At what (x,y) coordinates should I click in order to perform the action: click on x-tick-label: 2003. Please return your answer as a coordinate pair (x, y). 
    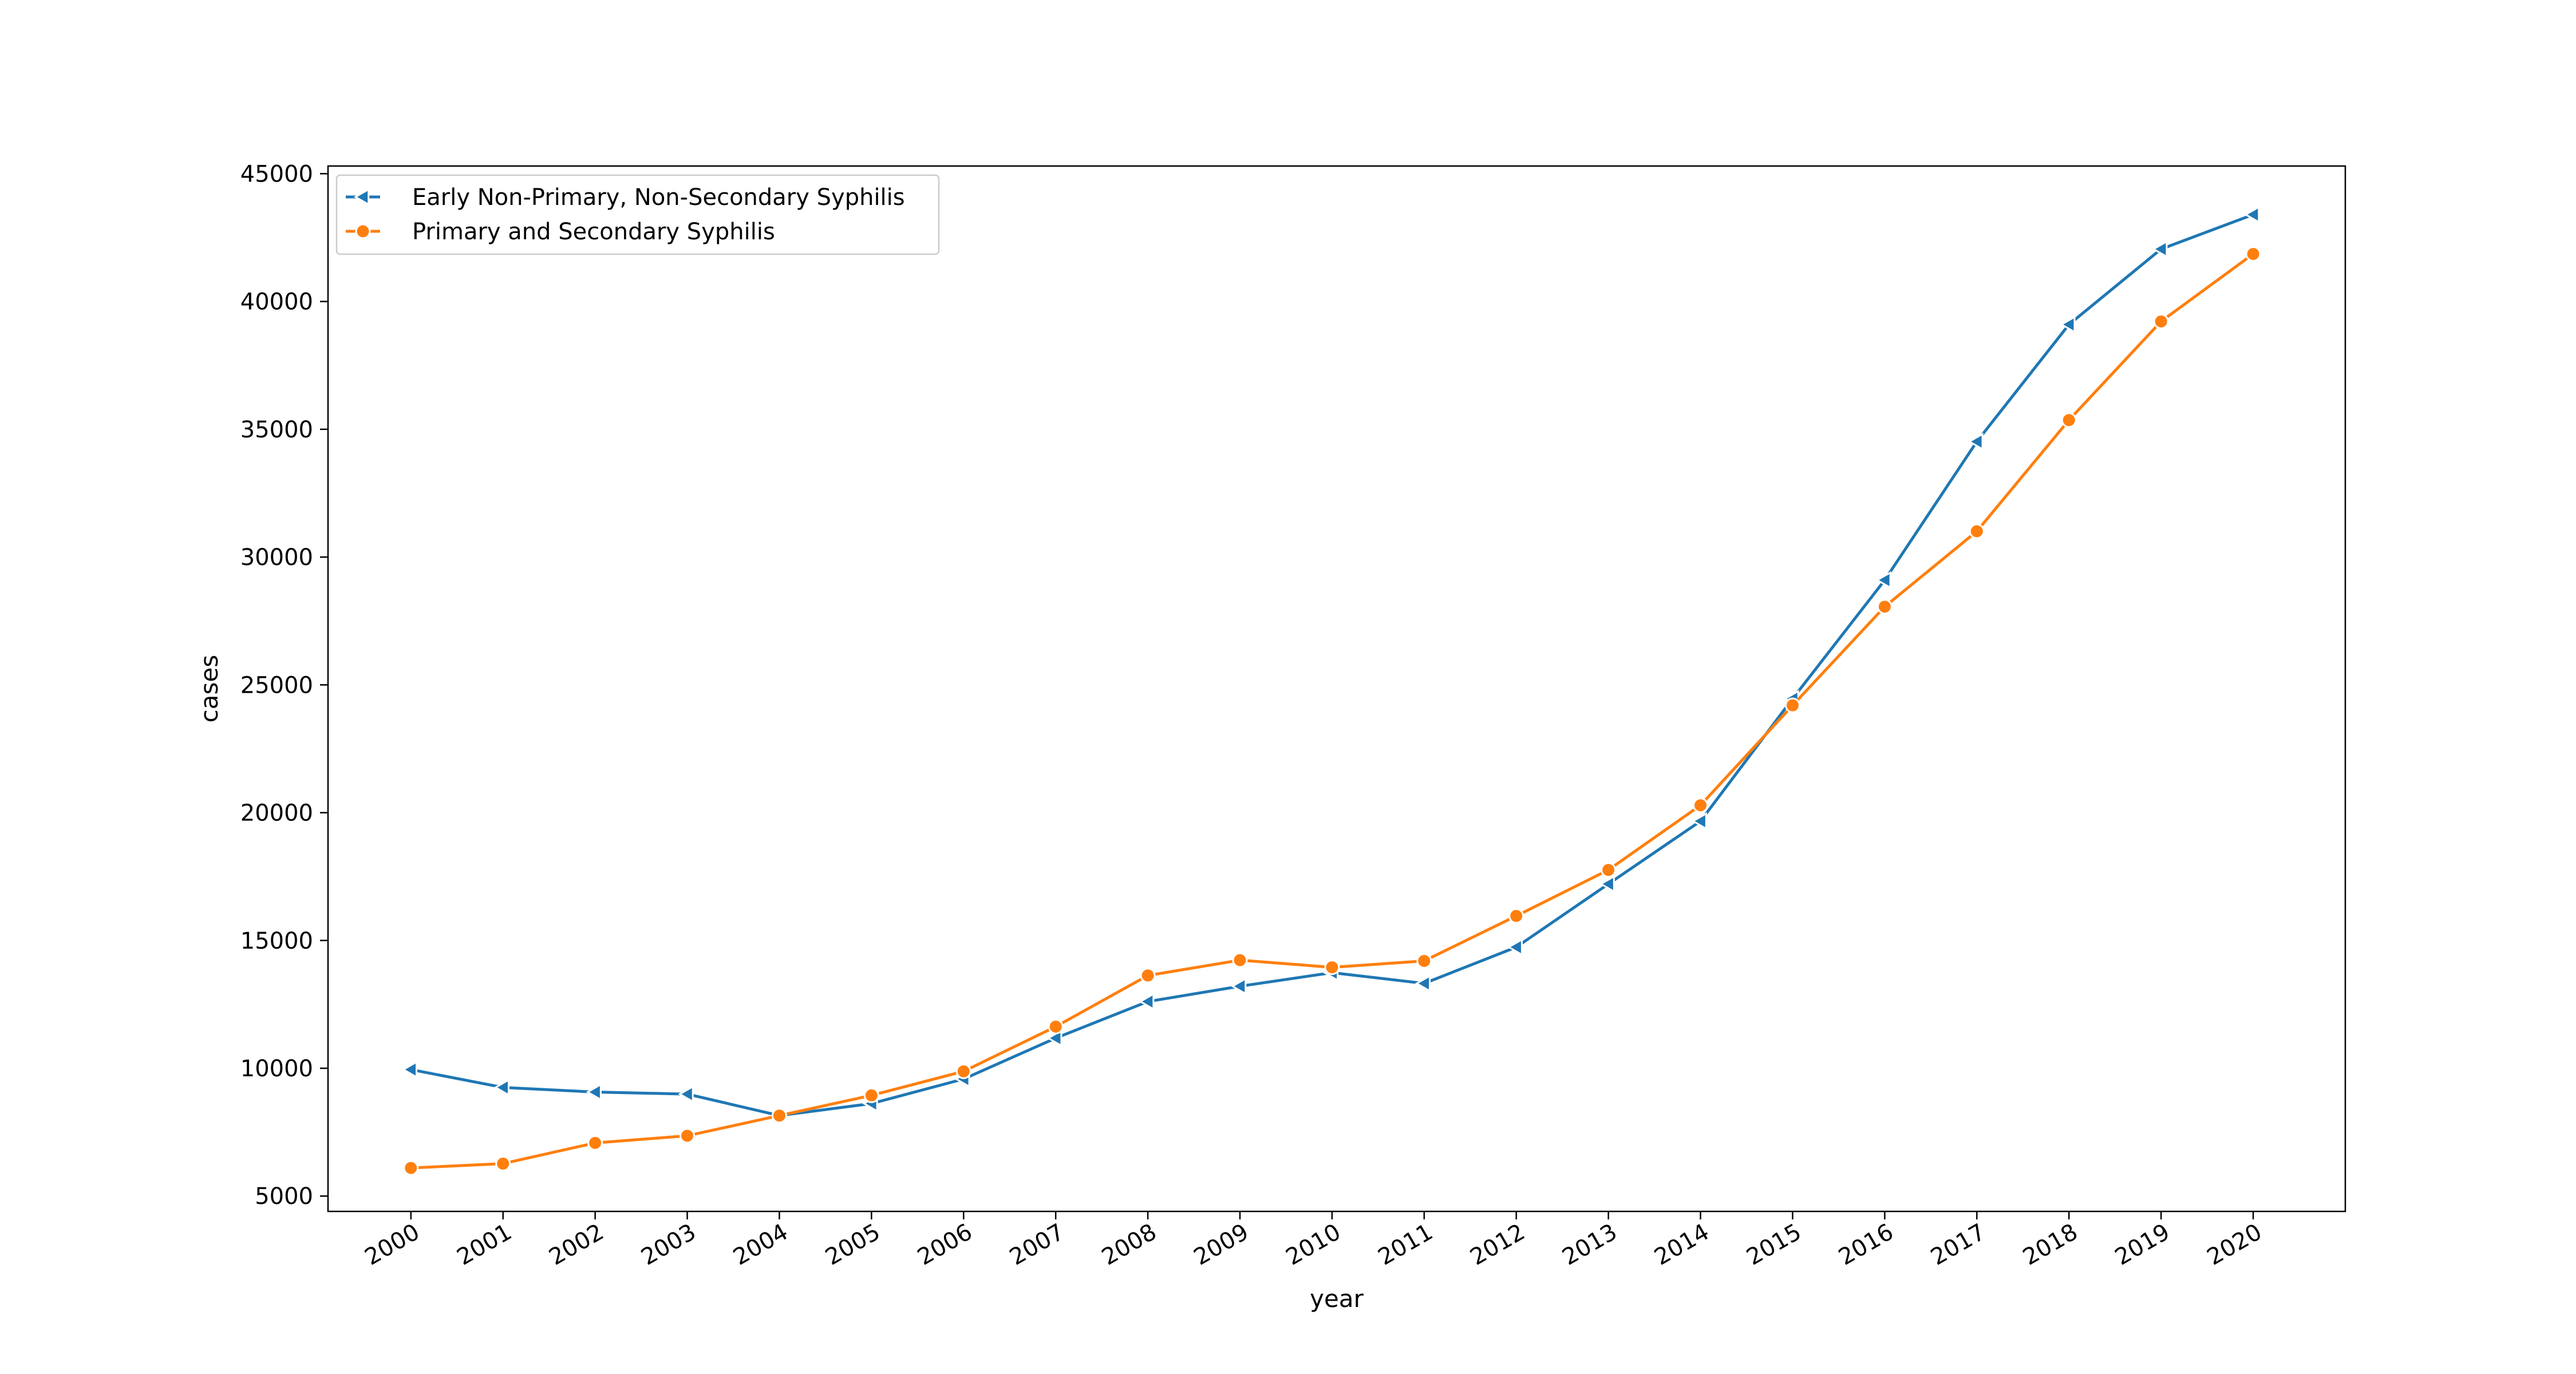
    Looking at the image, I should click on (668, 1245).